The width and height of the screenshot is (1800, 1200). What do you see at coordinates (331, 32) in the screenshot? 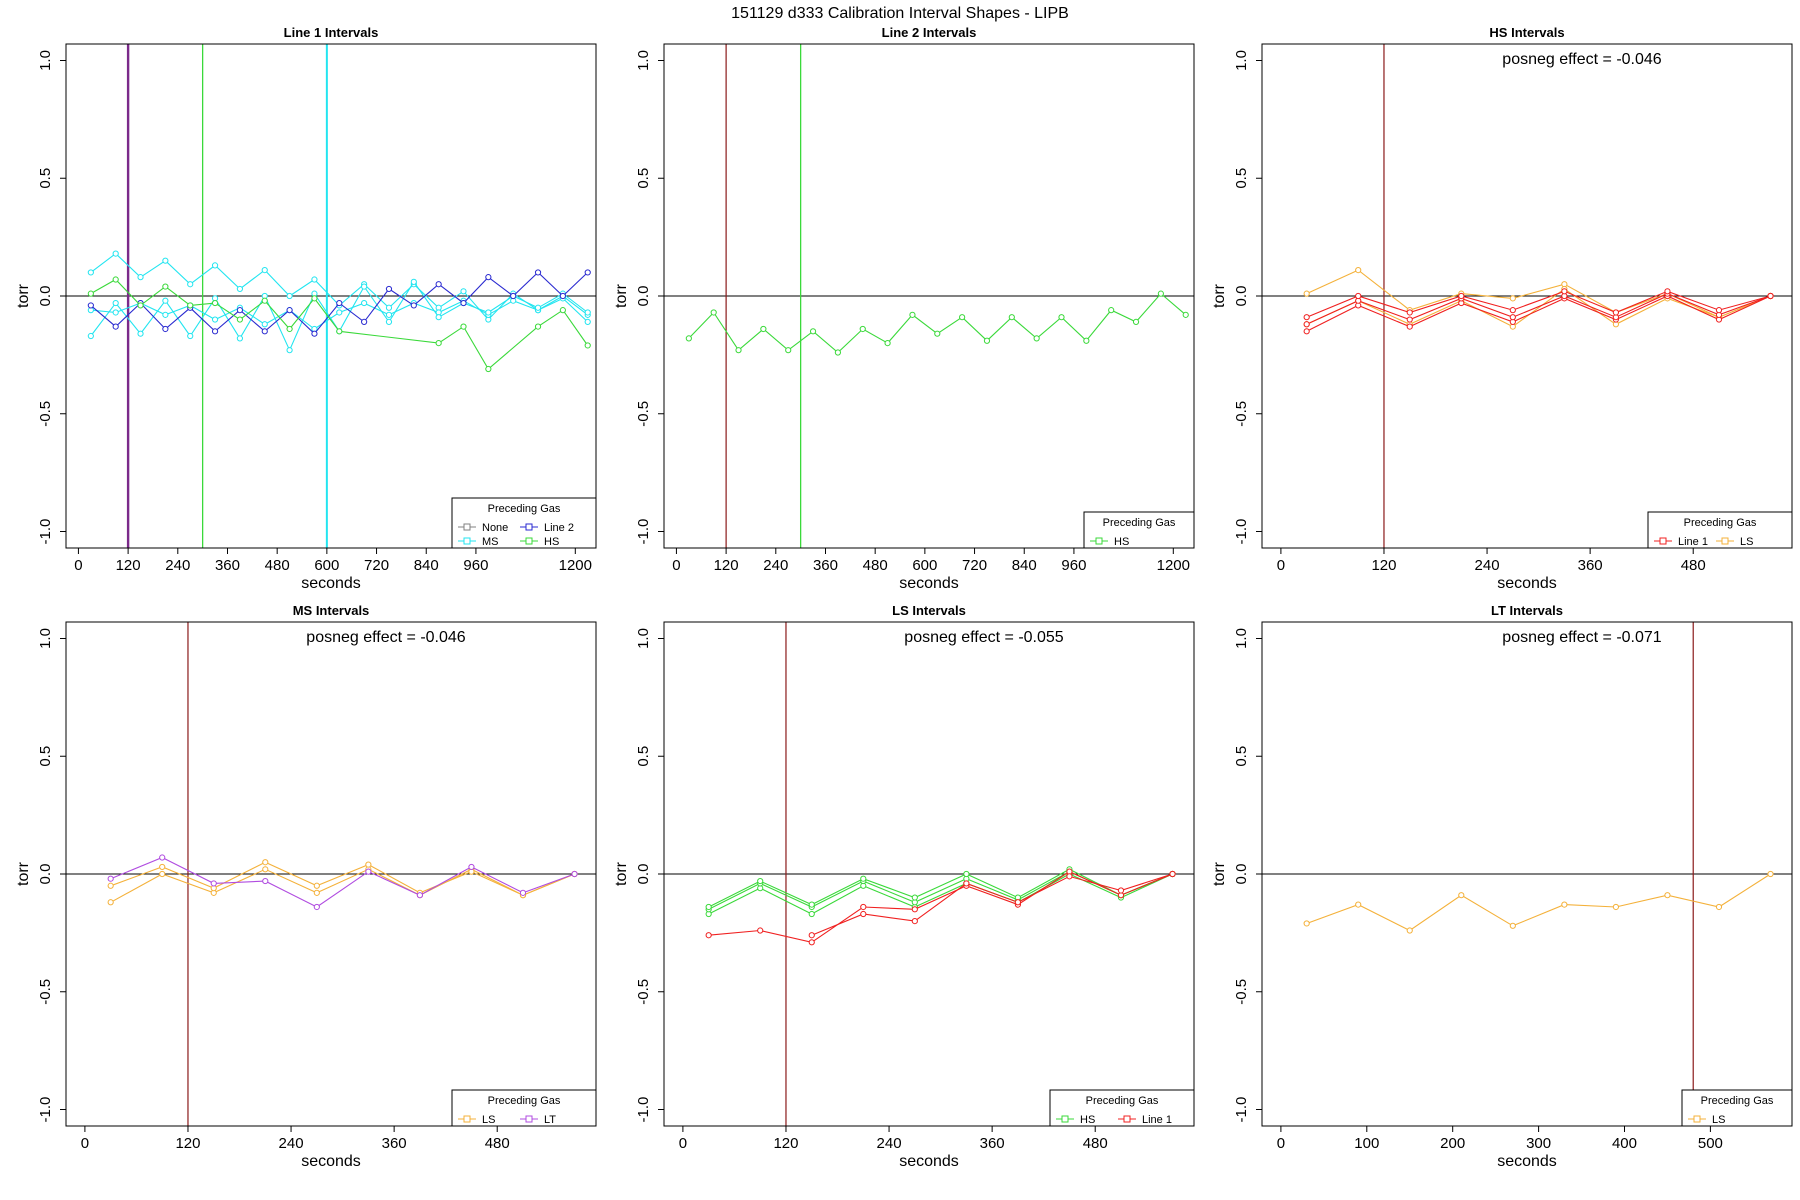
I see `panel-title: Line 1 Intervals` at bounding box center [331, 32].